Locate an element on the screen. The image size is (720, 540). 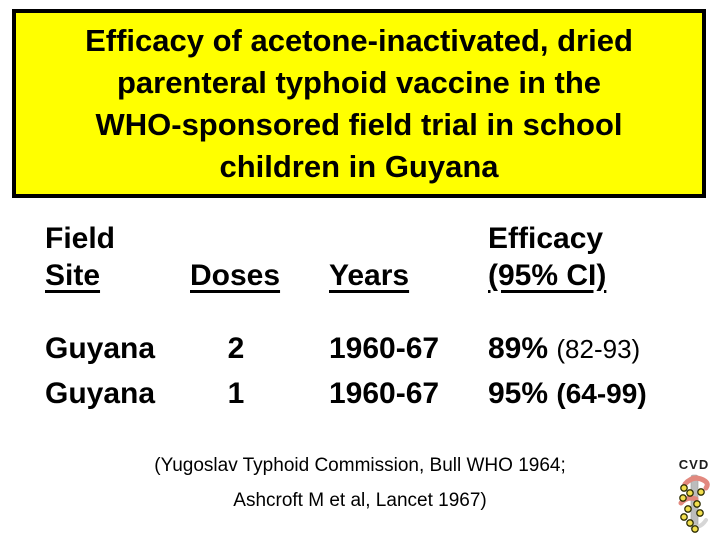
header-efficacy-line2: (95% CI) is located at coordinates (547, 275).